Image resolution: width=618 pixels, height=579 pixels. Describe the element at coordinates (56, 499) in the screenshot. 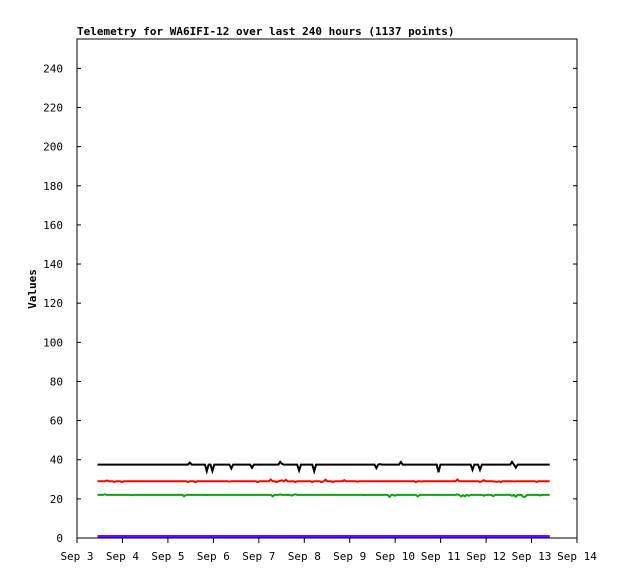

I see `y-tick-label: 20` at that location.